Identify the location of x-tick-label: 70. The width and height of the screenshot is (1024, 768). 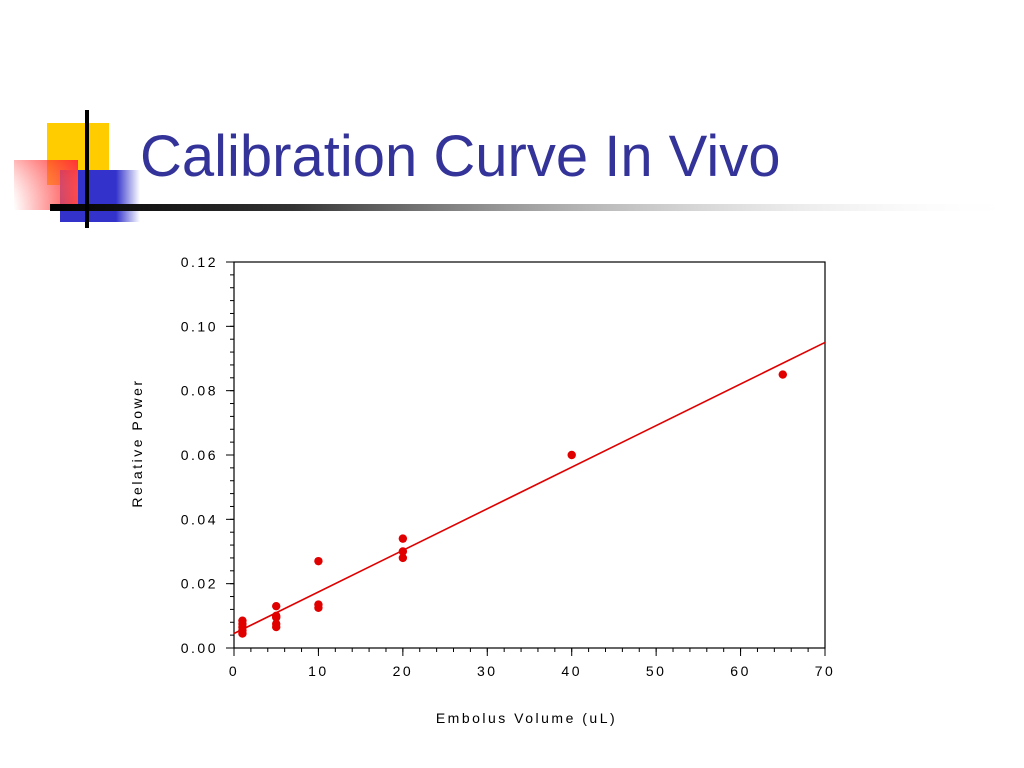
(825, 671).